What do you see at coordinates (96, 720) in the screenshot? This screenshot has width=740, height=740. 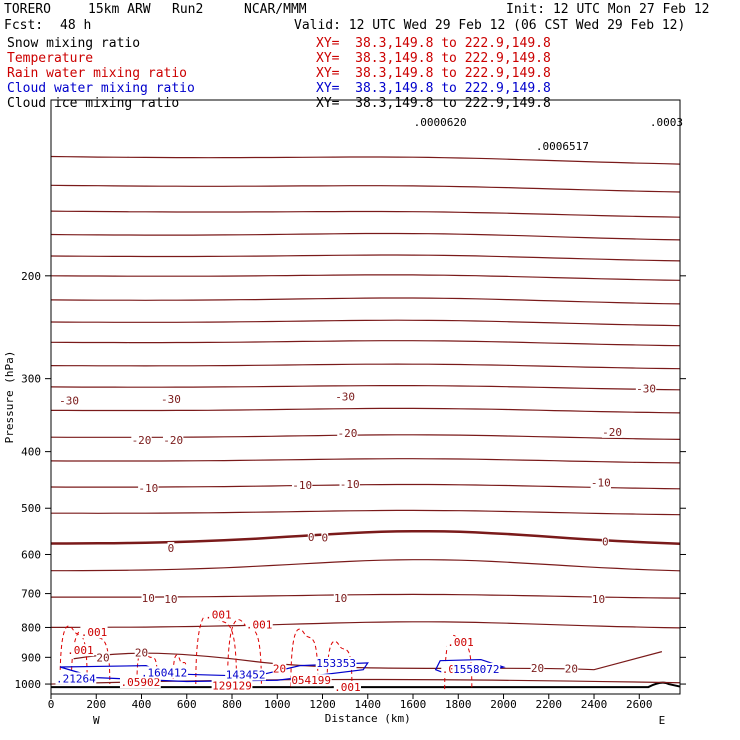 I see `west-endpoint-label: W` at bounding box center [96, 720].